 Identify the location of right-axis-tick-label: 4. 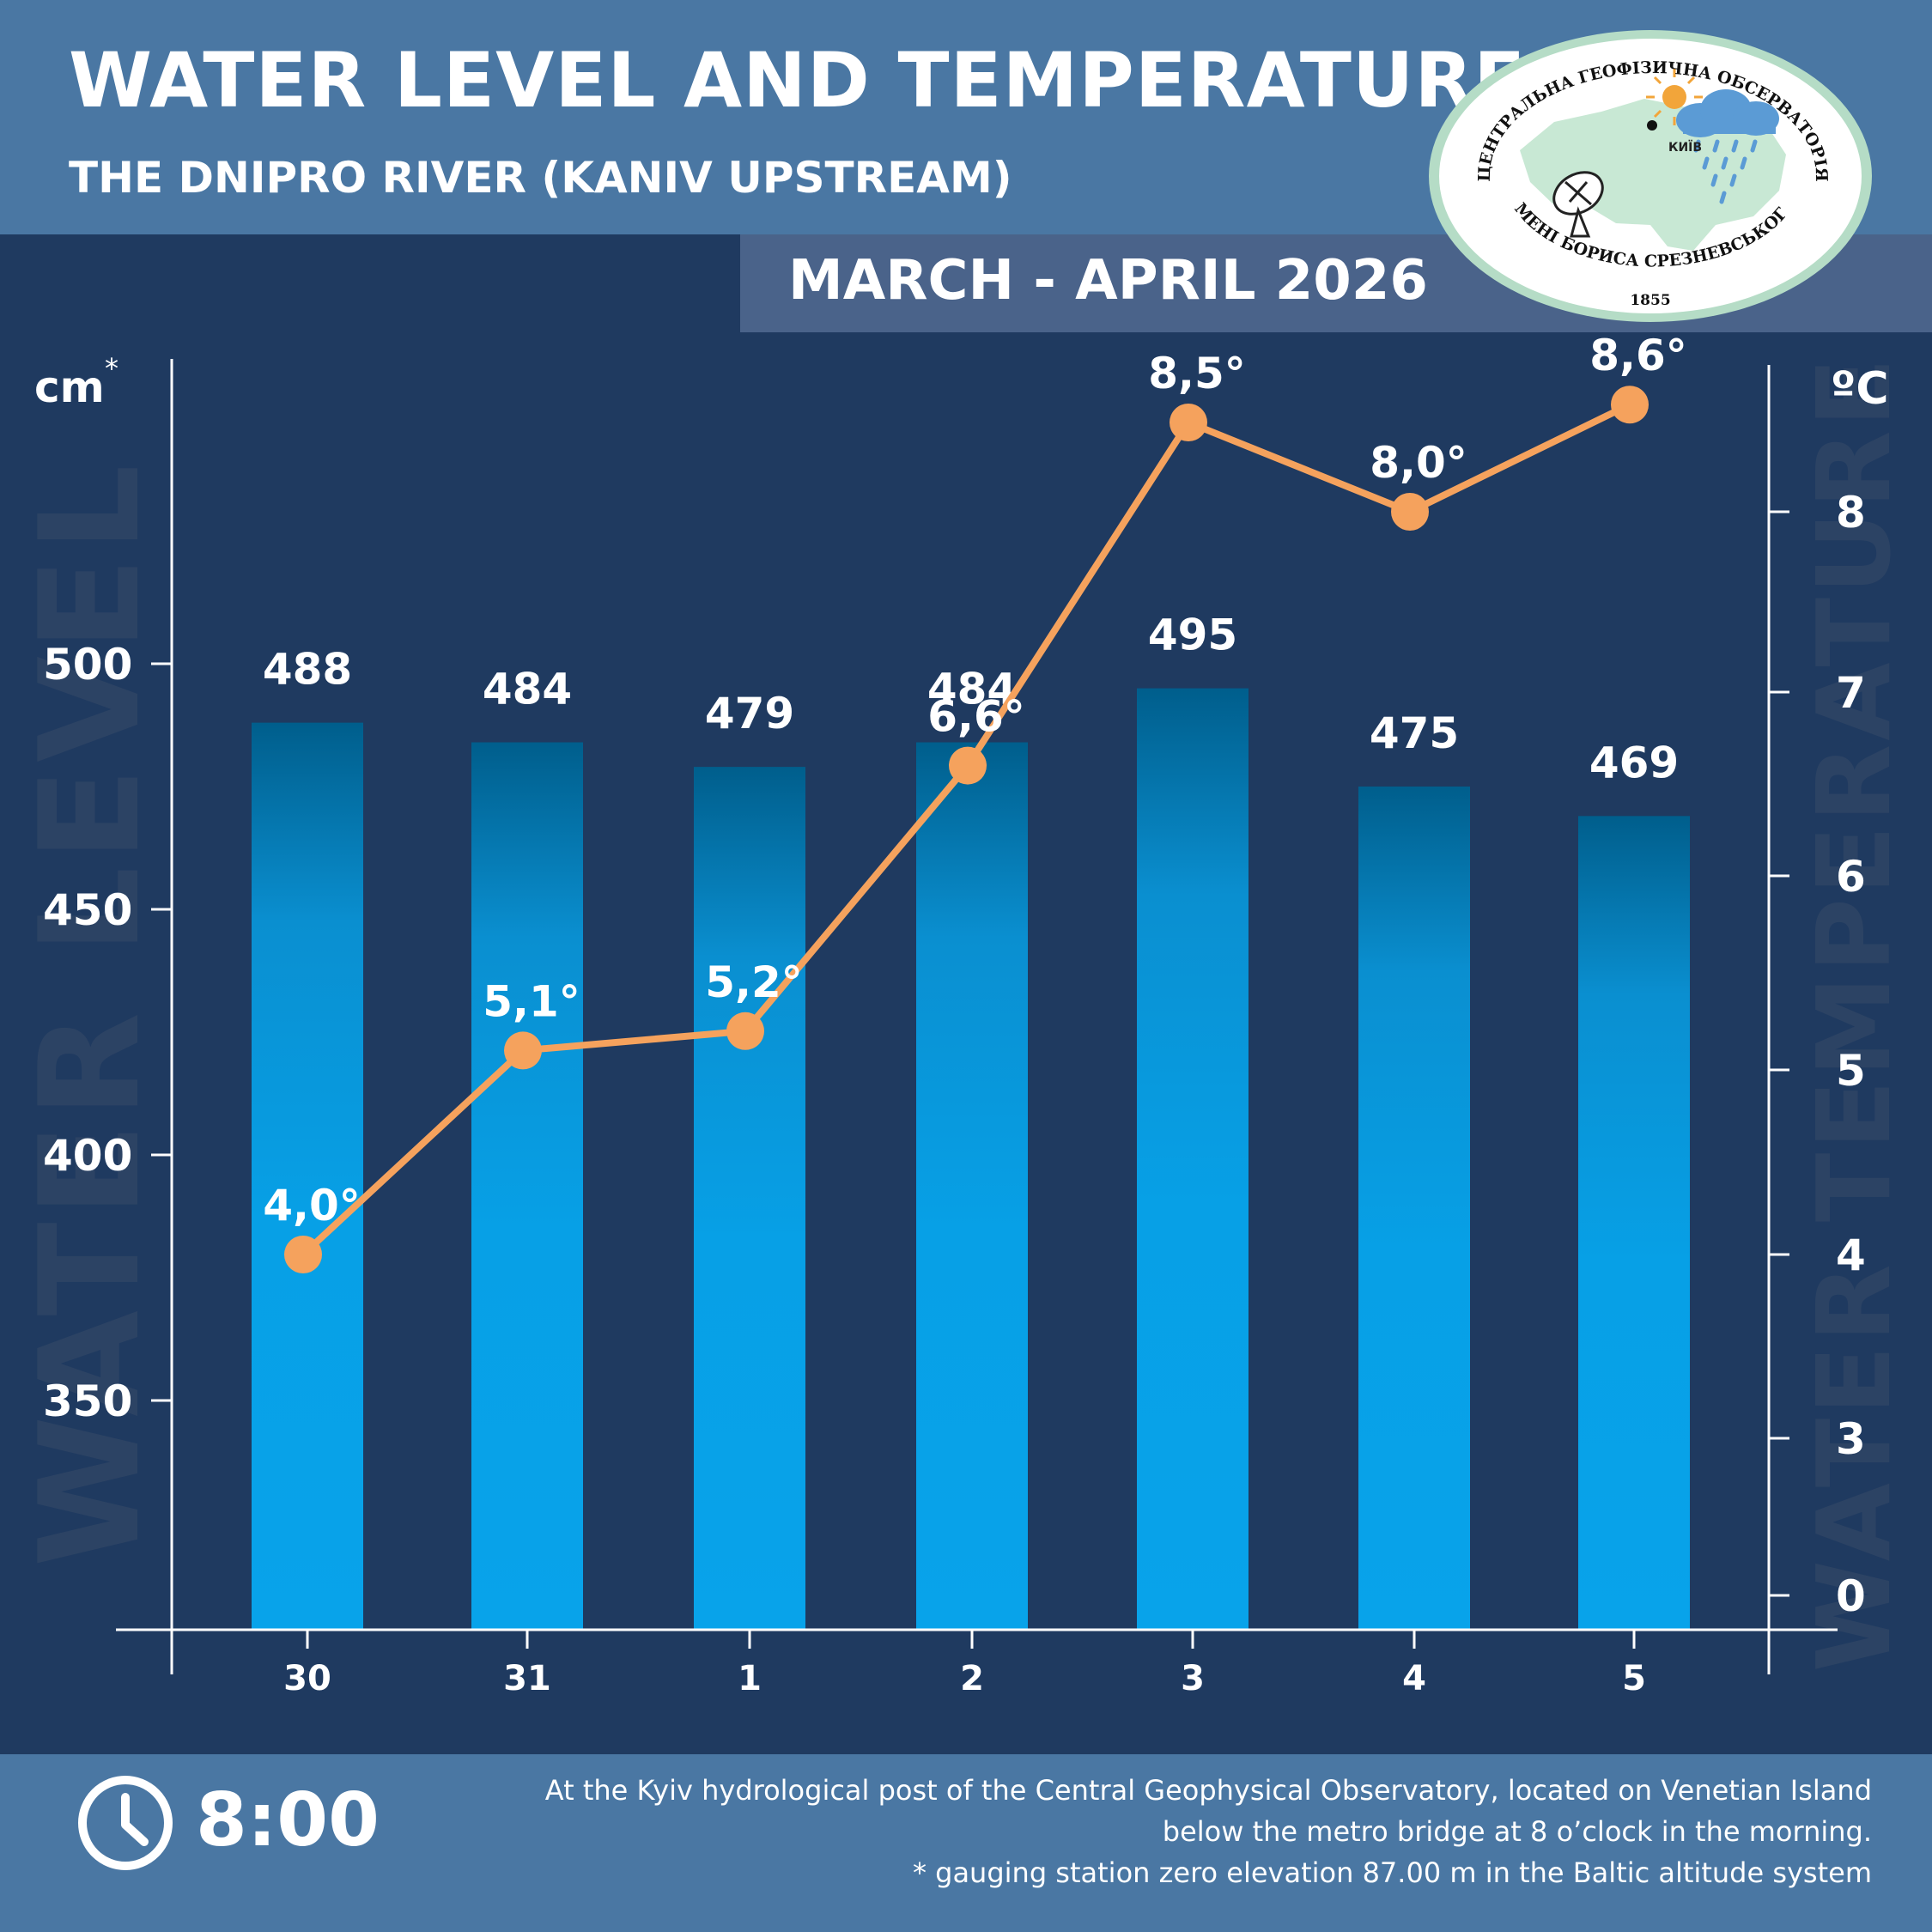
(1851, 1255).